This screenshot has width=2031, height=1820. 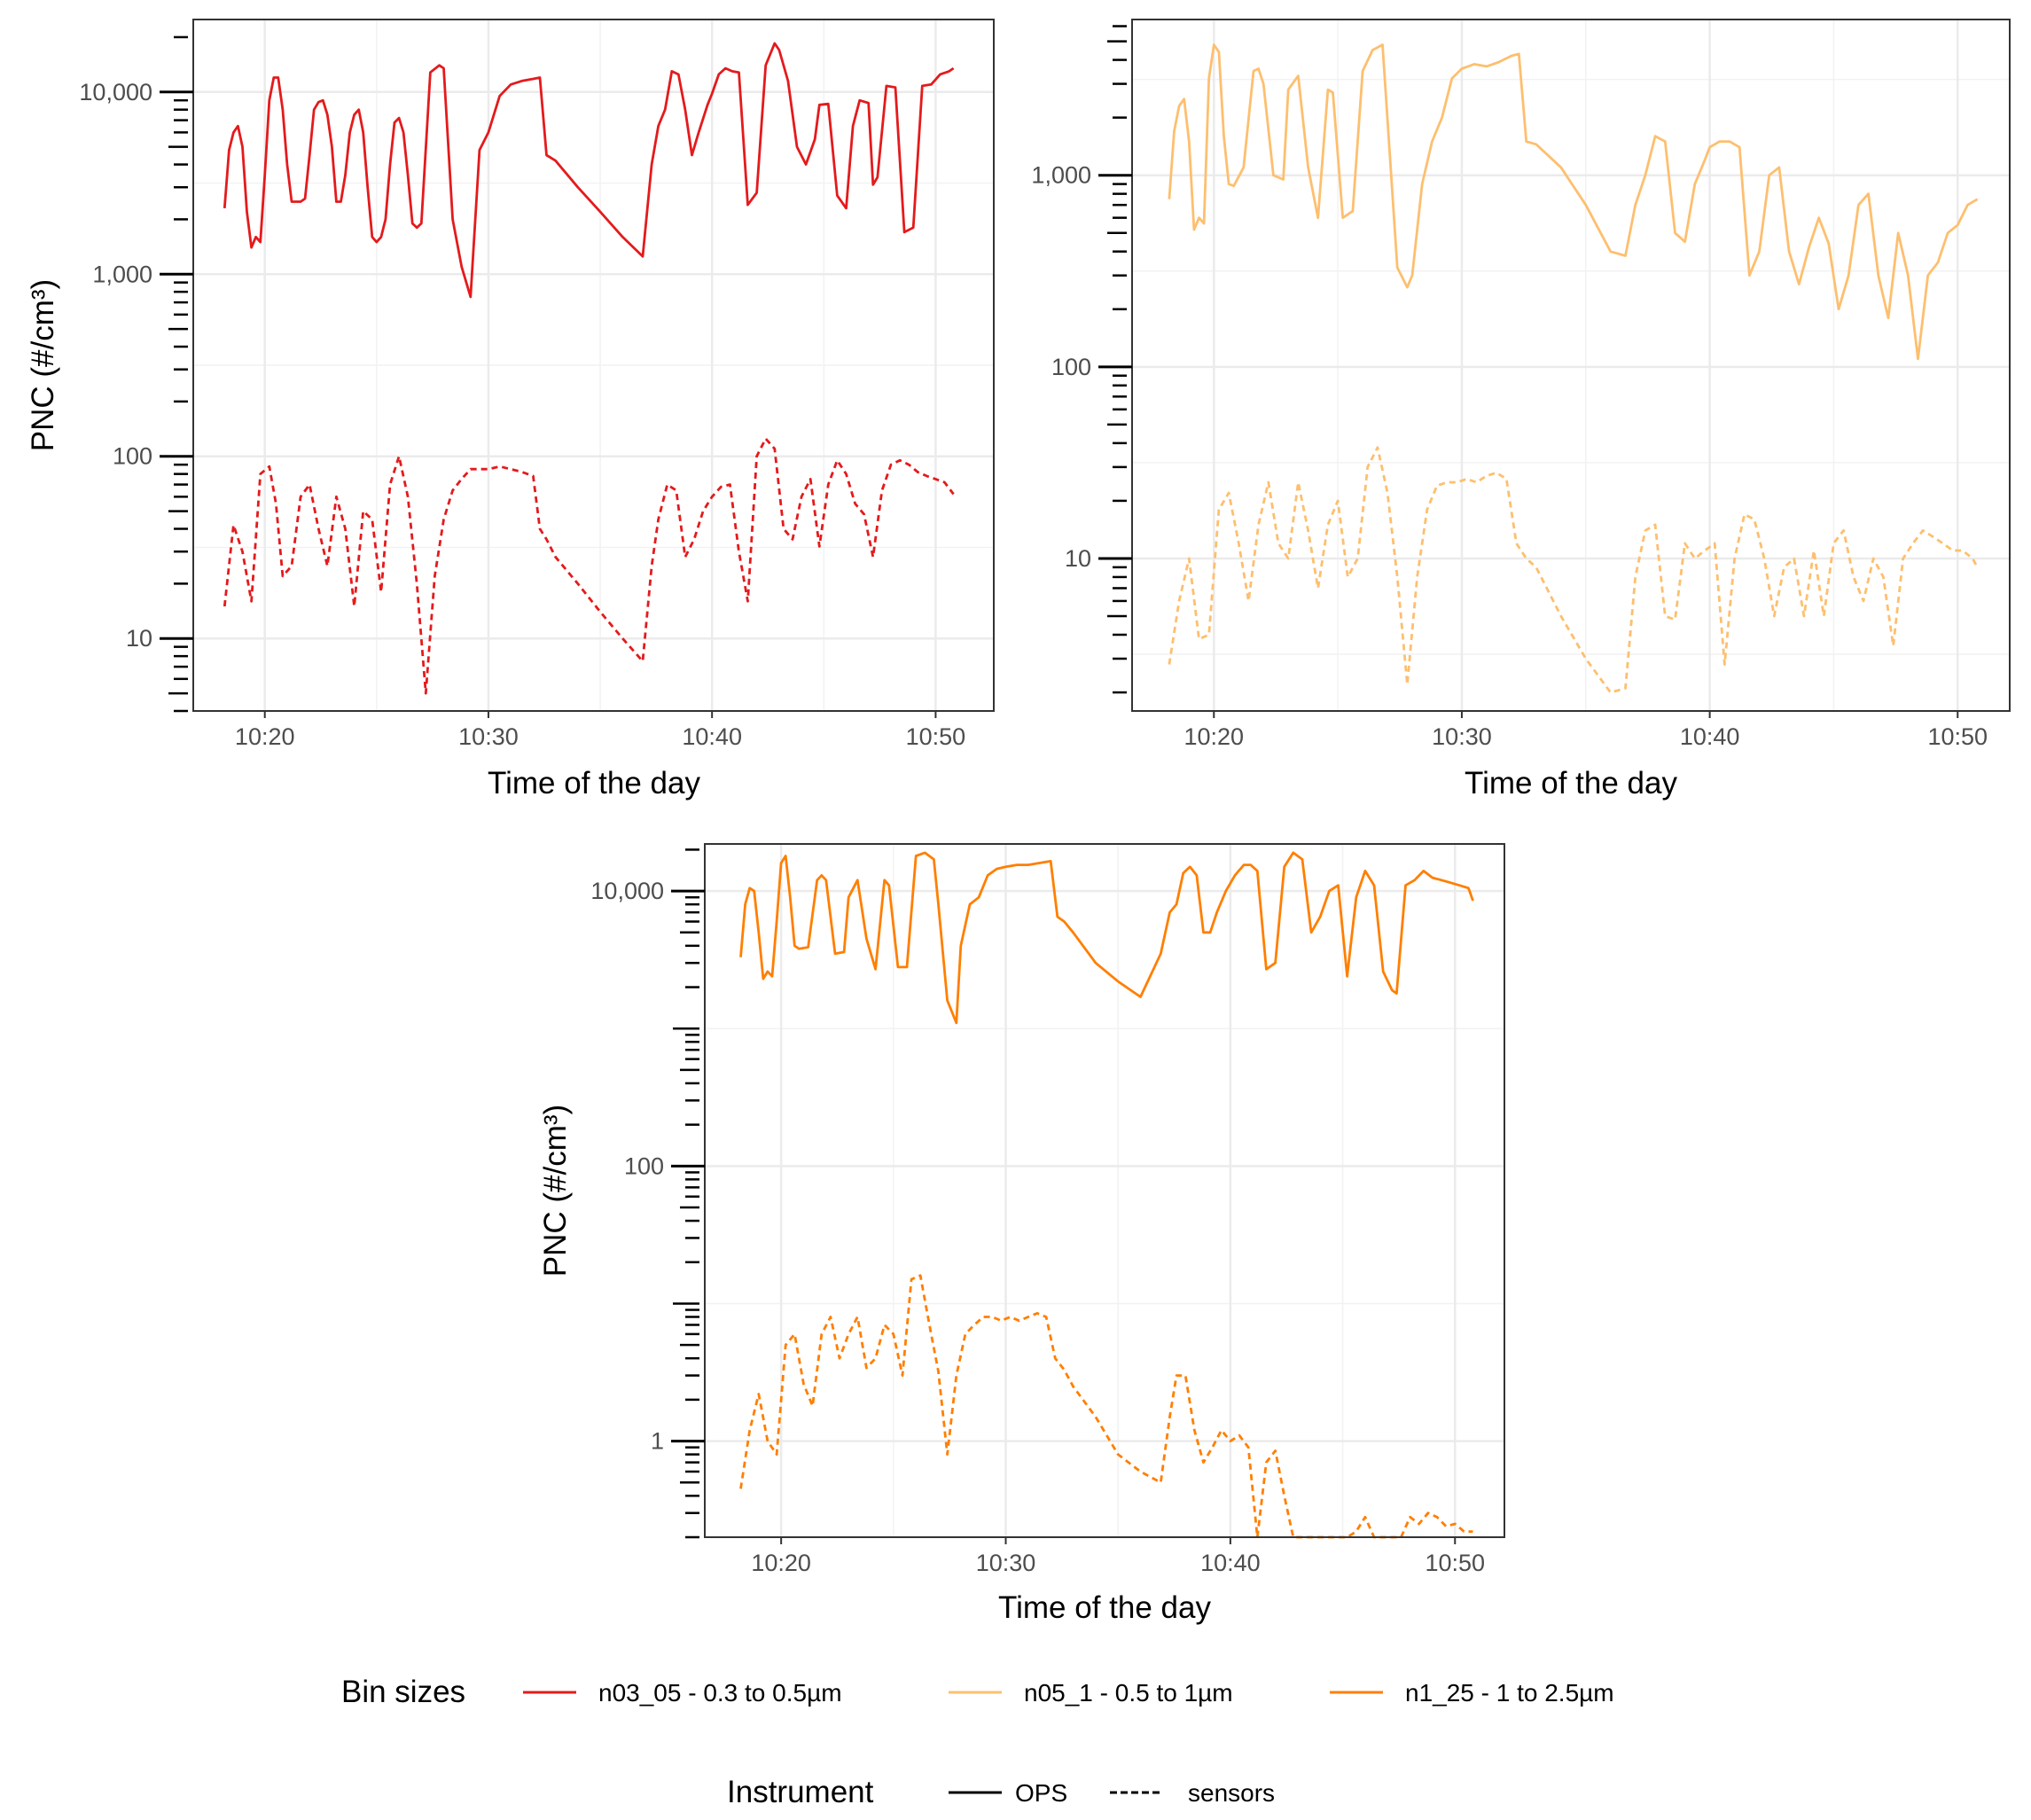 What do you see at coordinates (1231, 1793) in the screenshot?
I see `legend-label-sensors: sensors` at bounding box center [1231, 1793].